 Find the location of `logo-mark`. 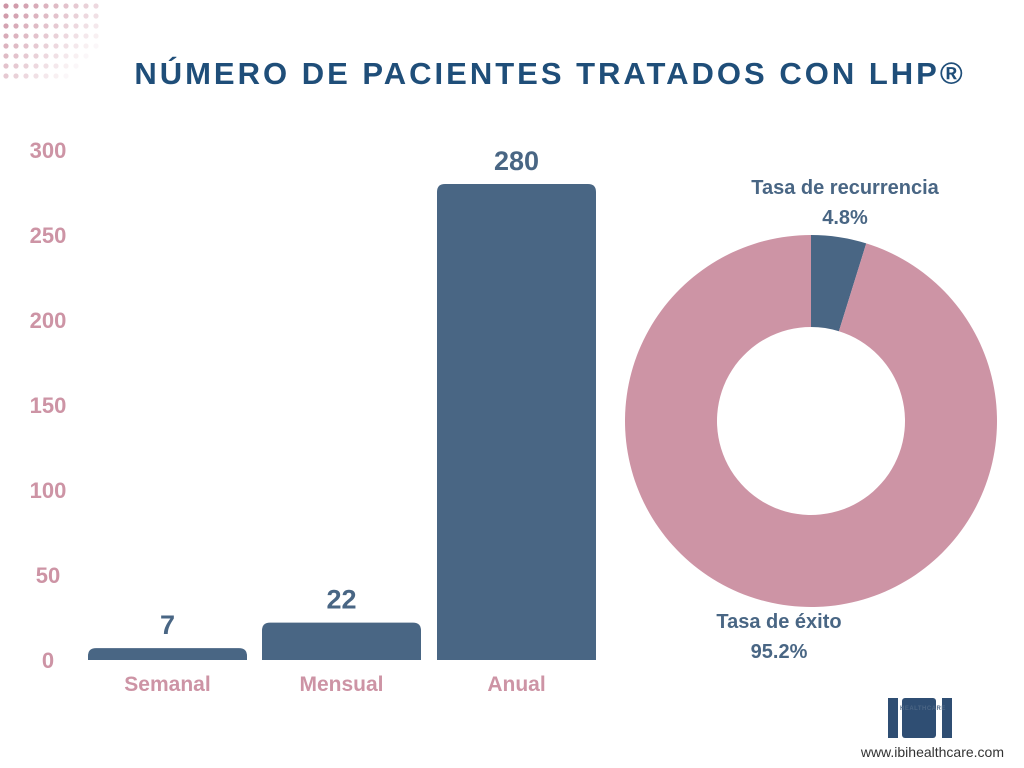

logo-mark is located at coordinates (920, 718).